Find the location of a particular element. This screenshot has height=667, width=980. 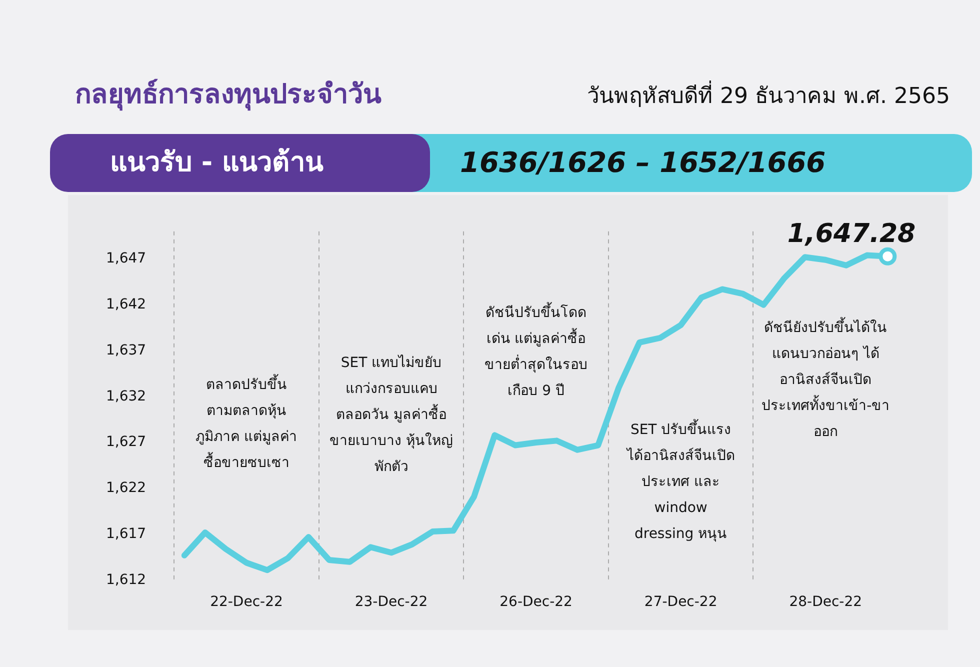

annotation: SET ปรับขึ้นแรง ได้อานิสงส์จีนเปิด ประเทศ และ window dressing หนุน is located at coordinates (680, 481).